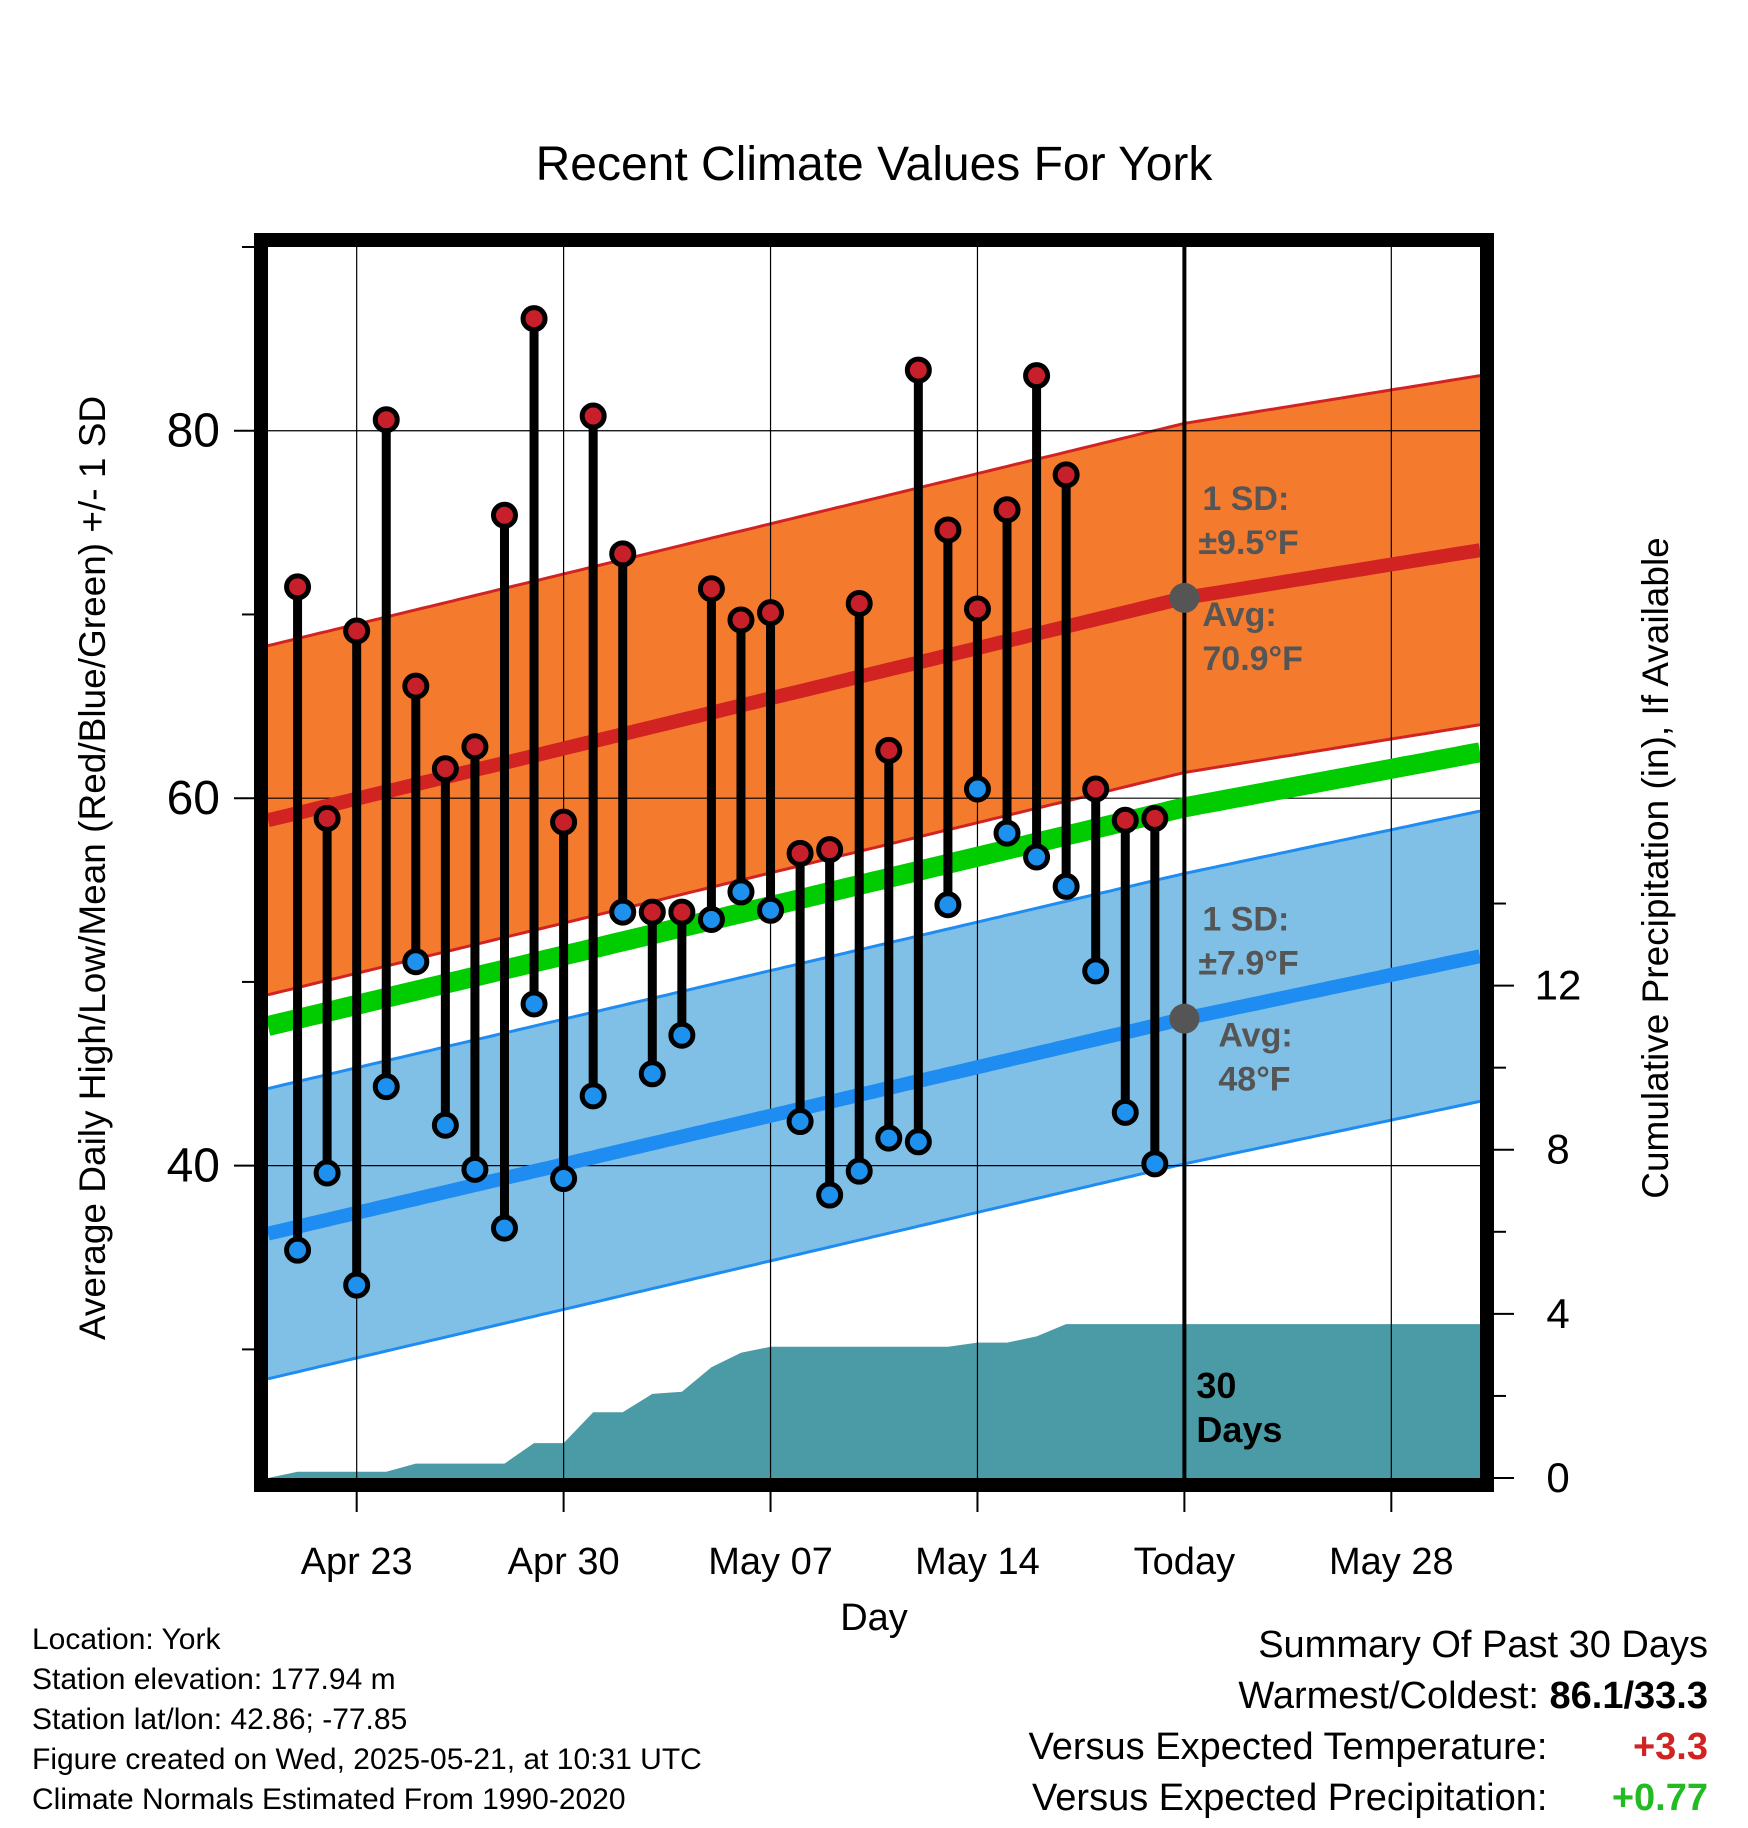 The width and height of the screenshot is (1748, 1828). What do you see at coordinates (874, 511) in the screenshot?
I see `high-band-upper-edge` at bounding box center [874, 511].